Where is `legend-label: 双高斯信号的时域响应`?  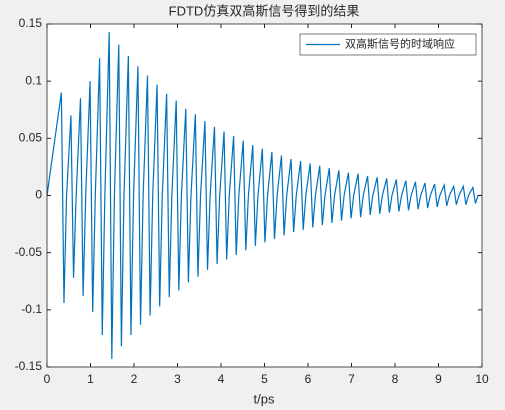
legend-label: 双高斯信号的时域响应 is located at coordinates (400, 43).